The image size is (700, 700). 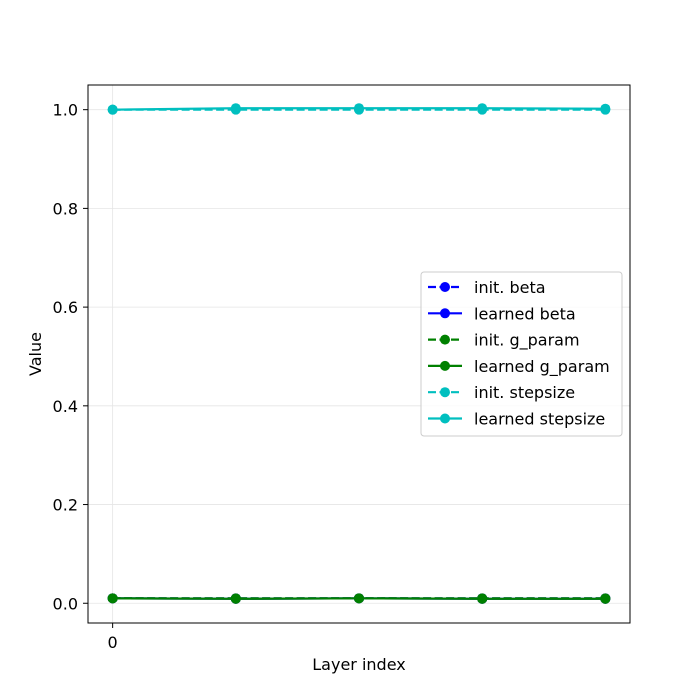 What do you see at coordinates (65, 208) in the screenshot?
I see `y-tick-label: 0.8` at bounding box center [65, 208].